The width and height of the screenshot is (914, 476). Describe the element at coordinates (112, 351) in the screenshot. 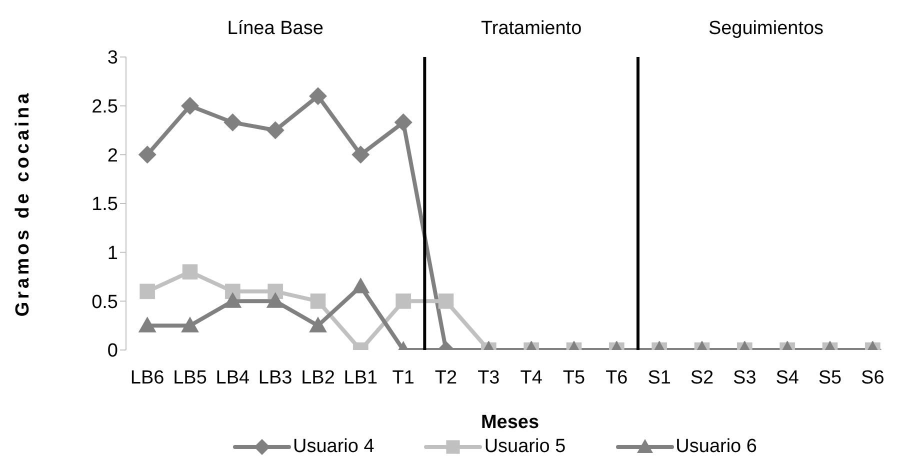

I see `y-tick-label: 0` at that location.